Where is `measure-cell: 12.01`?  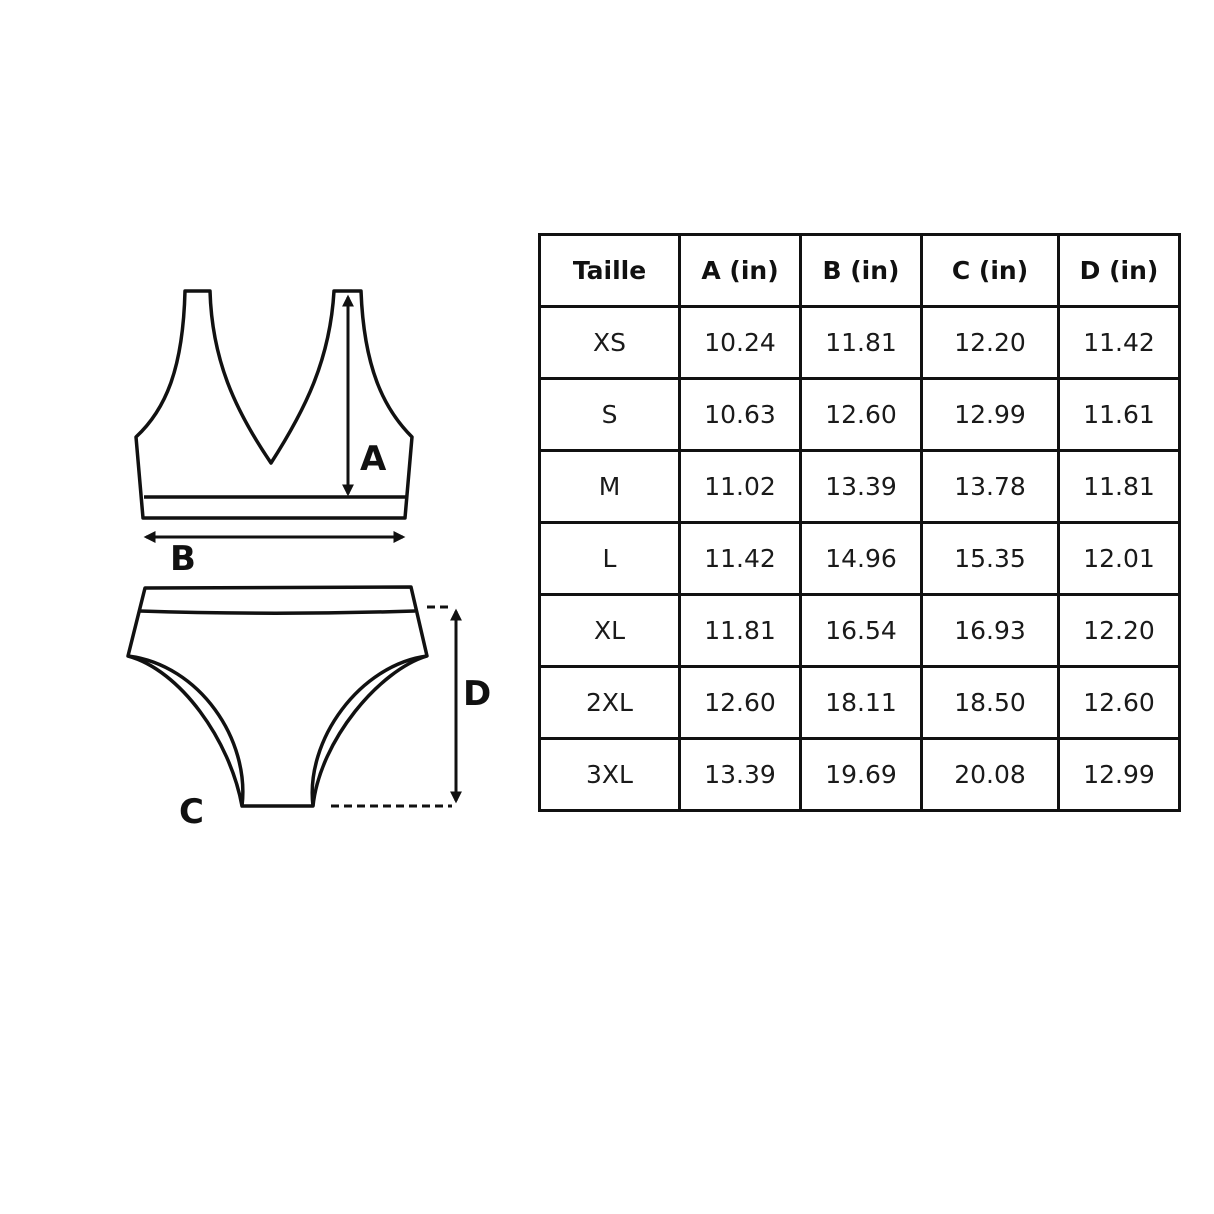
measure-cell: 12.01 is located at coordinates (1119, 558).